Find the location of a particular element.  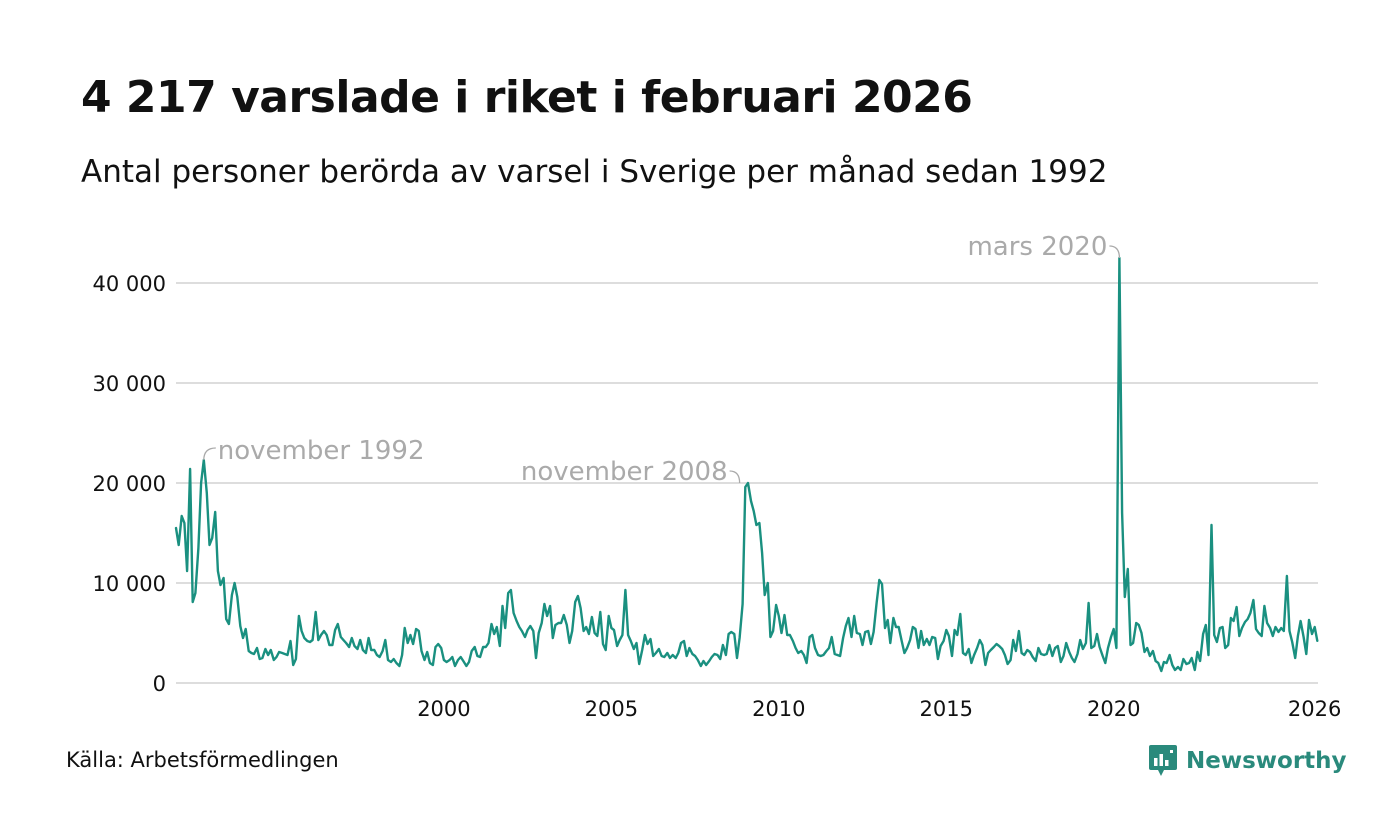

x-tick-label: 2020 is located at coordinates (1113, 709).